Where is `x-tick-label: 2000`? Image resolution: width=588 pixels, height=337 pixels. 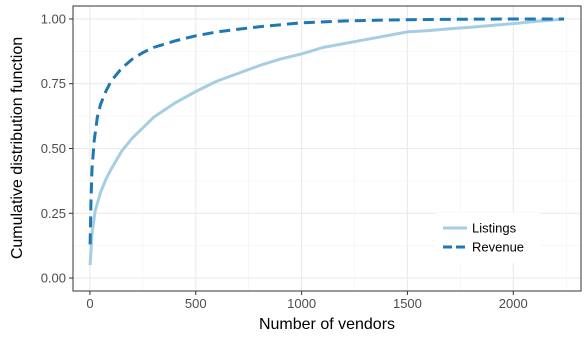
x-tick-label: 2000 is located at coordinates (513, 303).